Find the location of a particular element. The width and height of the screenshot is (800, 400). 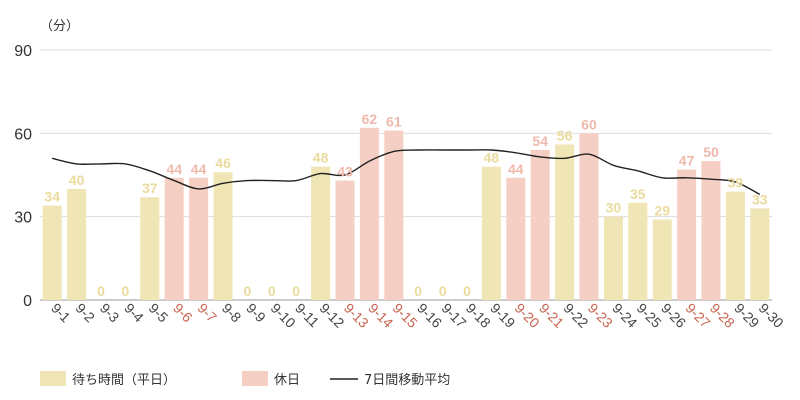

x-tick-label: 9-20 is located at coordinates (527, 315).